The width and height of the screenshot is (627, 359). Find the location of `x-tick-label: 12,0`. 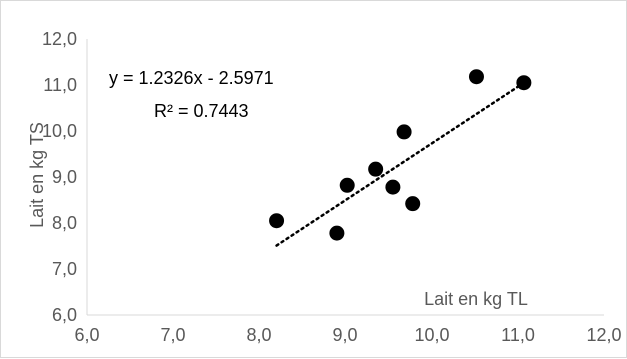

x-tick-label: 12,0 is located at coordinates (603, 335).